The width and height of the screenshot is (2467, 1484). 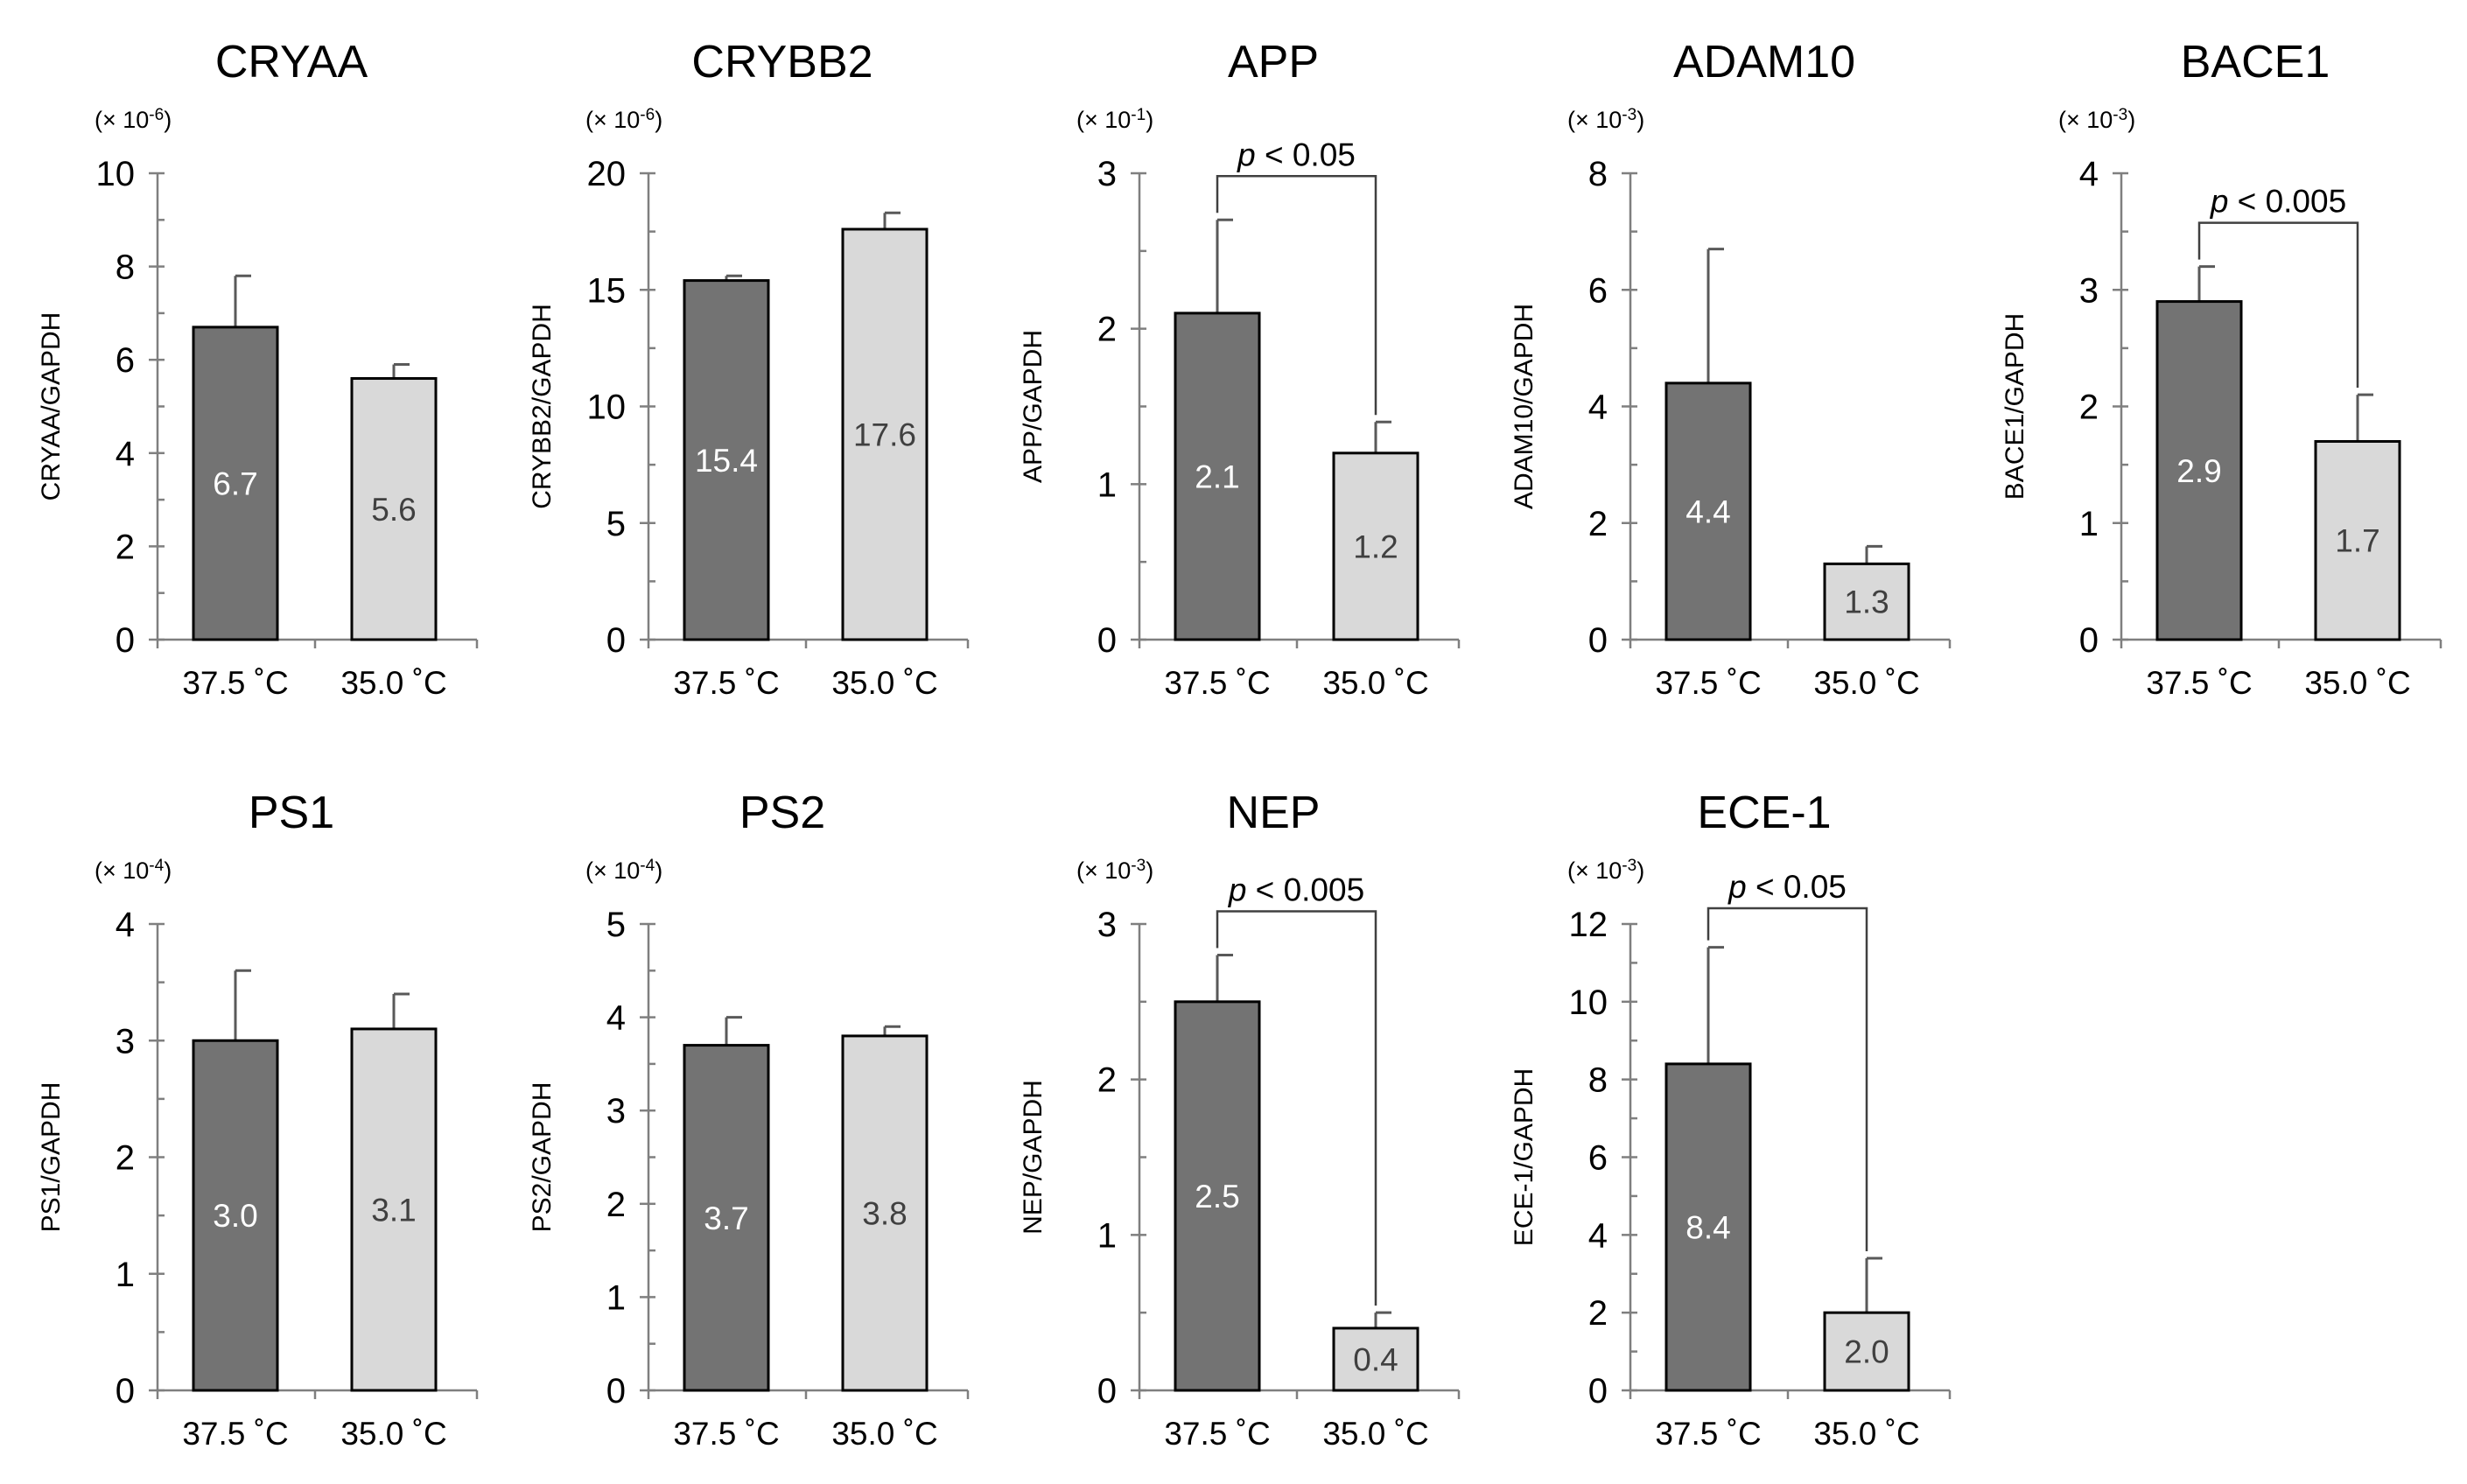 I want to click on data-label: 15.4, so click(x=726, y=461).